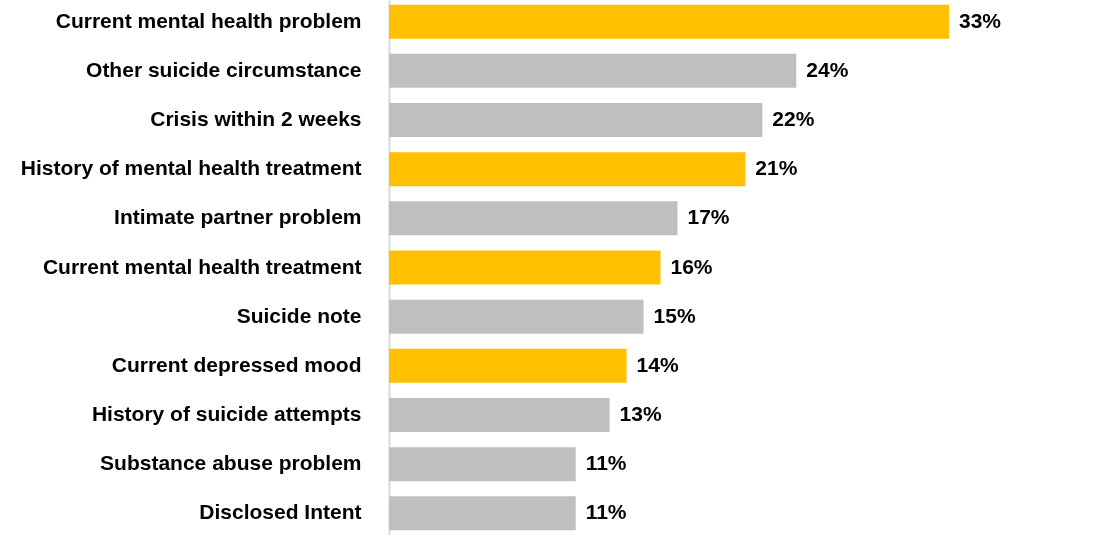 The height and width of the screenshot is (540, 1102). I want to click on data-label: 22%, so click(793, 118).